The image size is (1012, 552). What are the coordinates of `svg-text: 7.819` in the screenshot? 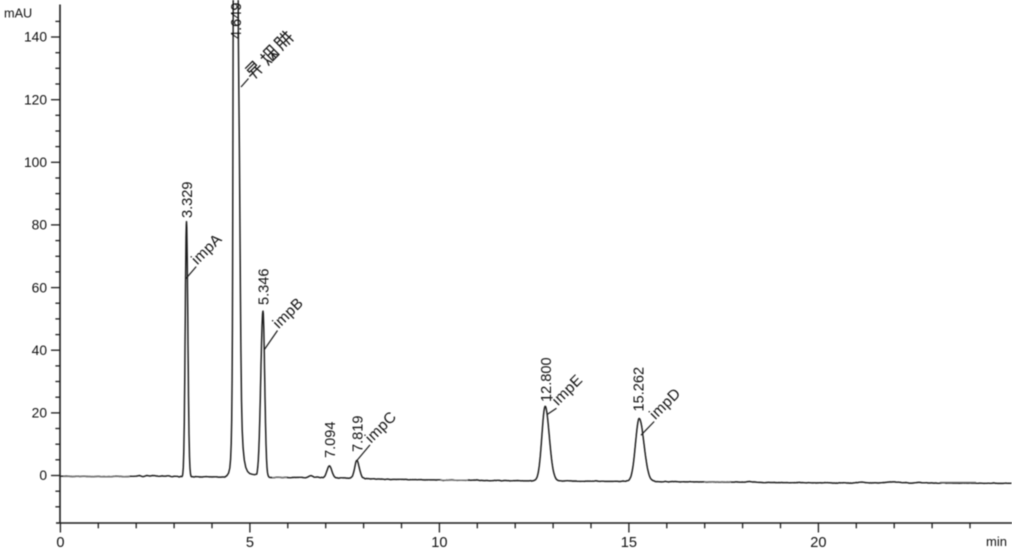 It's located at (358, 433).